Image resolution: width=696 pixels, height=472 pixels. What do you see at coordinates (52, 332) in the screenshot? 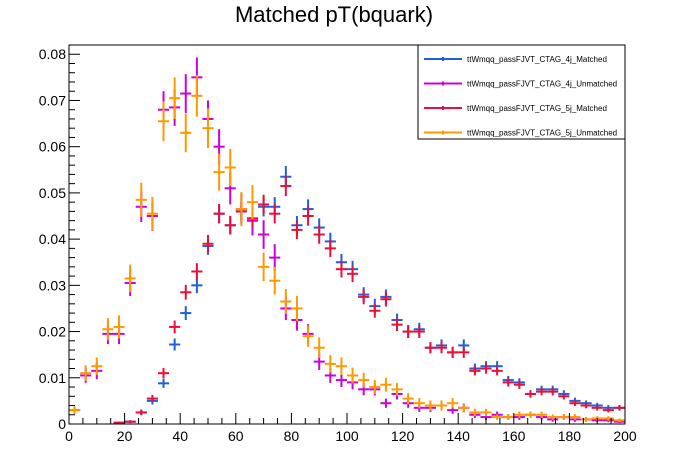
I see `y-tick-label: 0.02` at bounding box center [52, 332].